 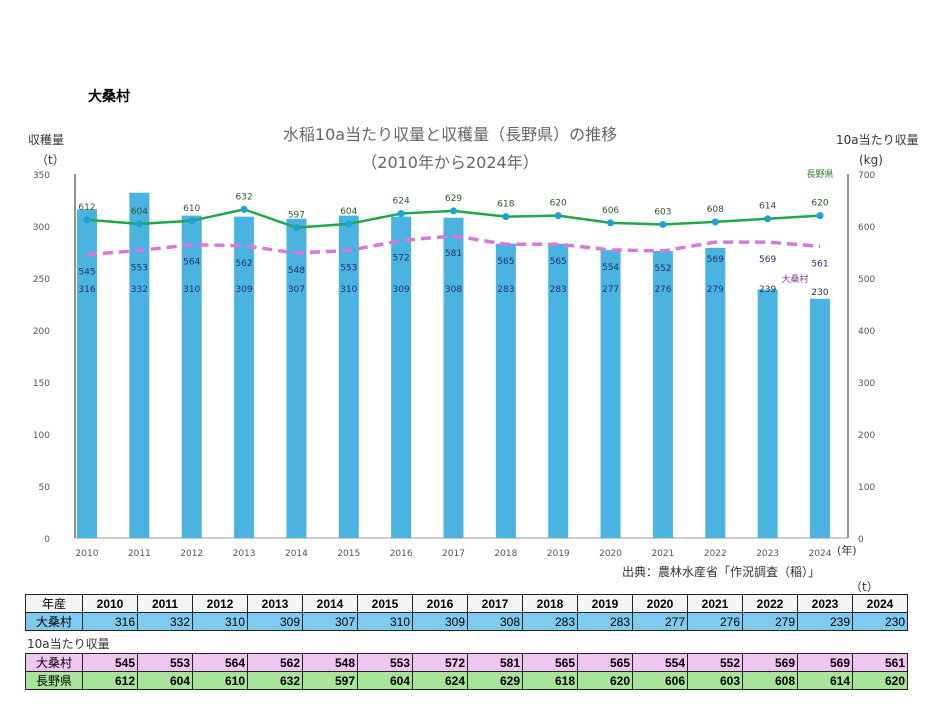 I want to click on nagano-yield-cell: 620, so click(x=605, y=680).